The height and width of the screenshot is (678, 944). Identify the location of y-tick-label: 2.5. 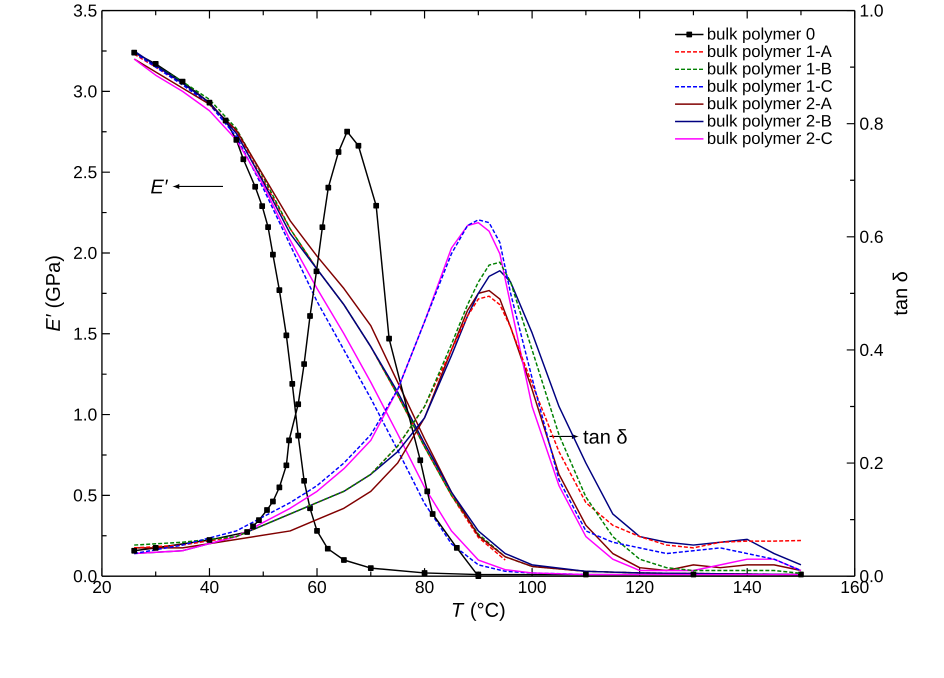
(85, 172).